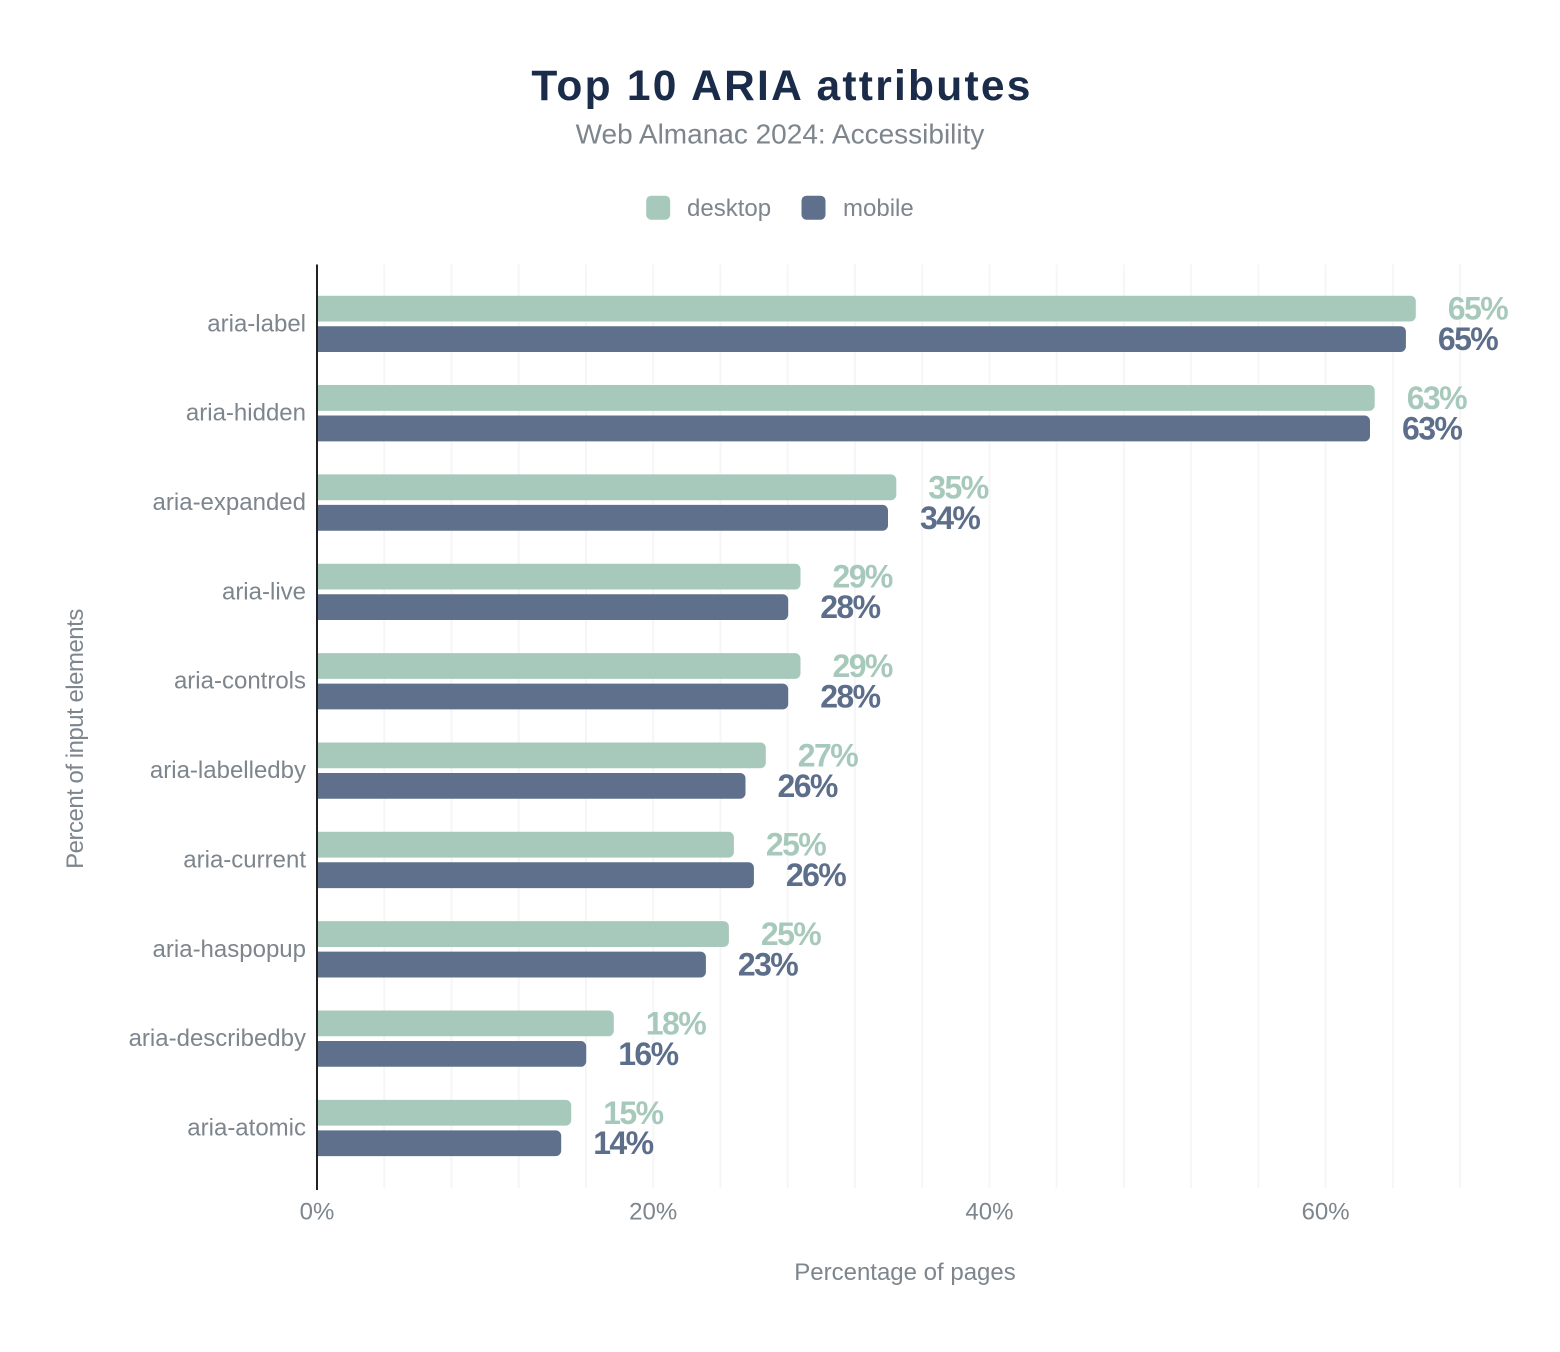  I want to click on svg-text:Web Almanac 2024: Accessibilit: Web Almanac 2024: Accessibility, so click(780, 133).